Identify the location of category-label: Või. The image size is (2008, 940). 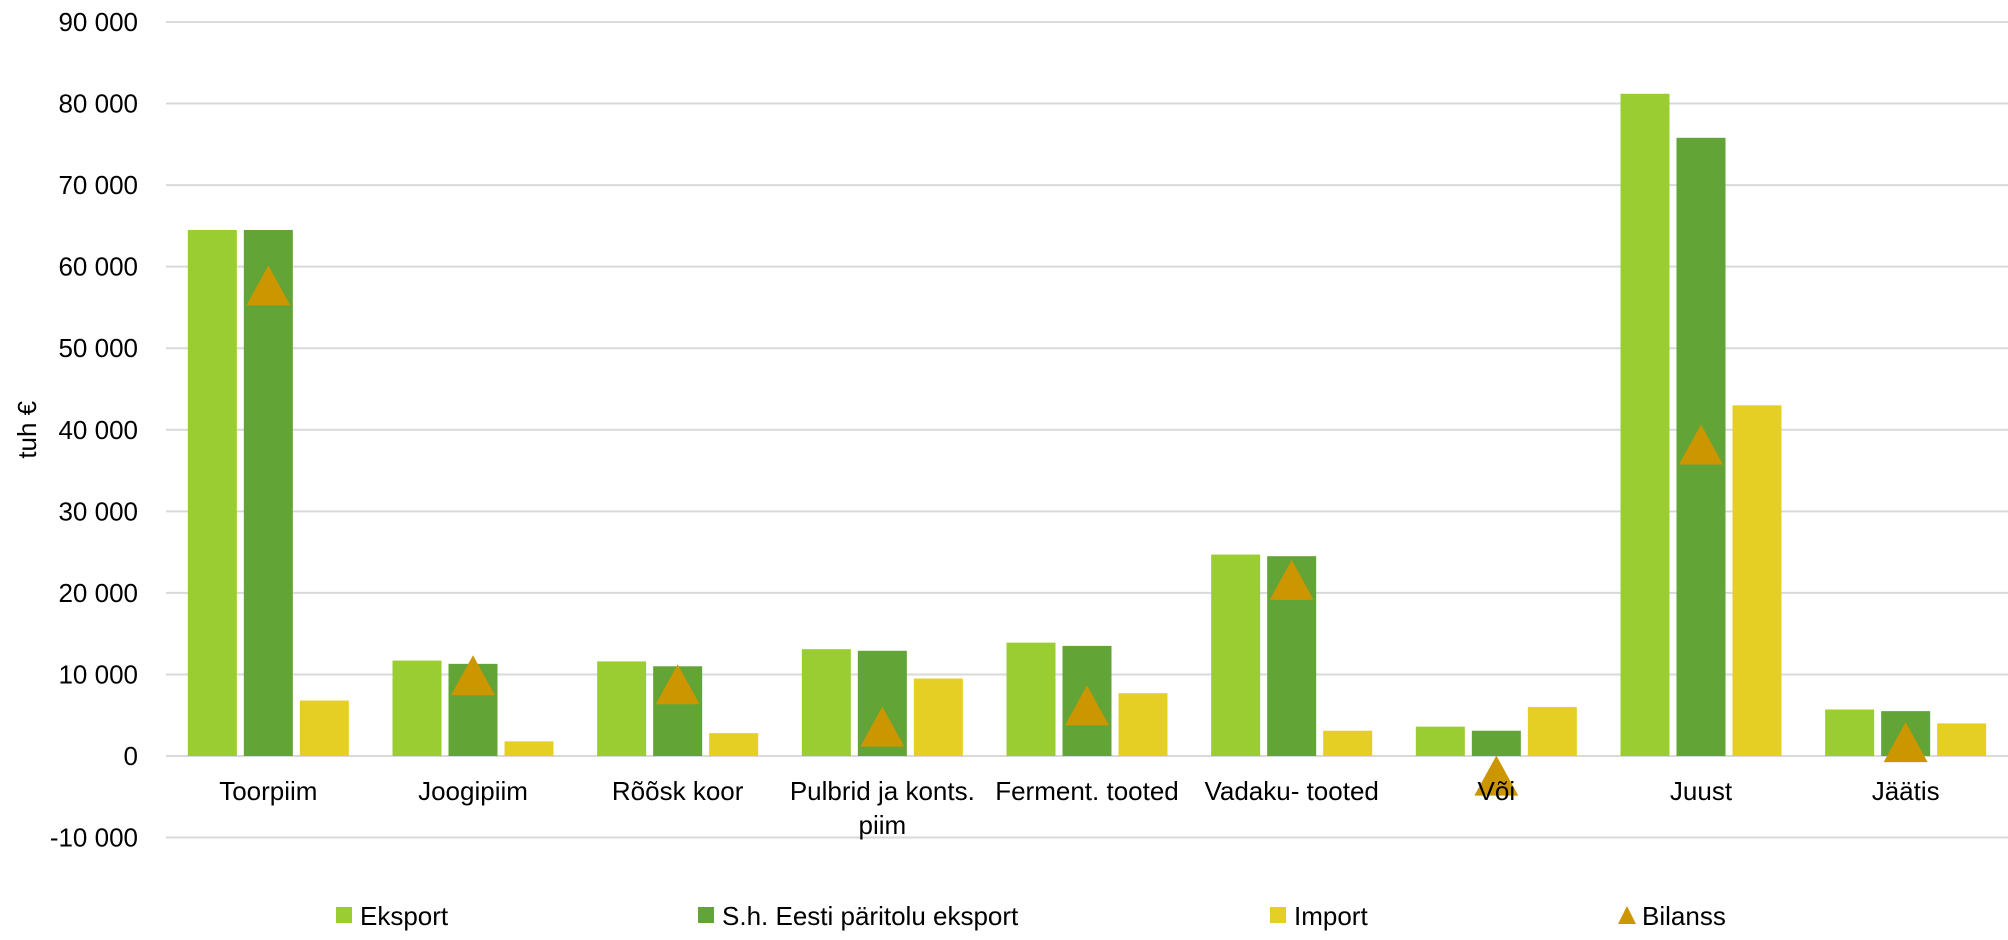
(1497, 791).